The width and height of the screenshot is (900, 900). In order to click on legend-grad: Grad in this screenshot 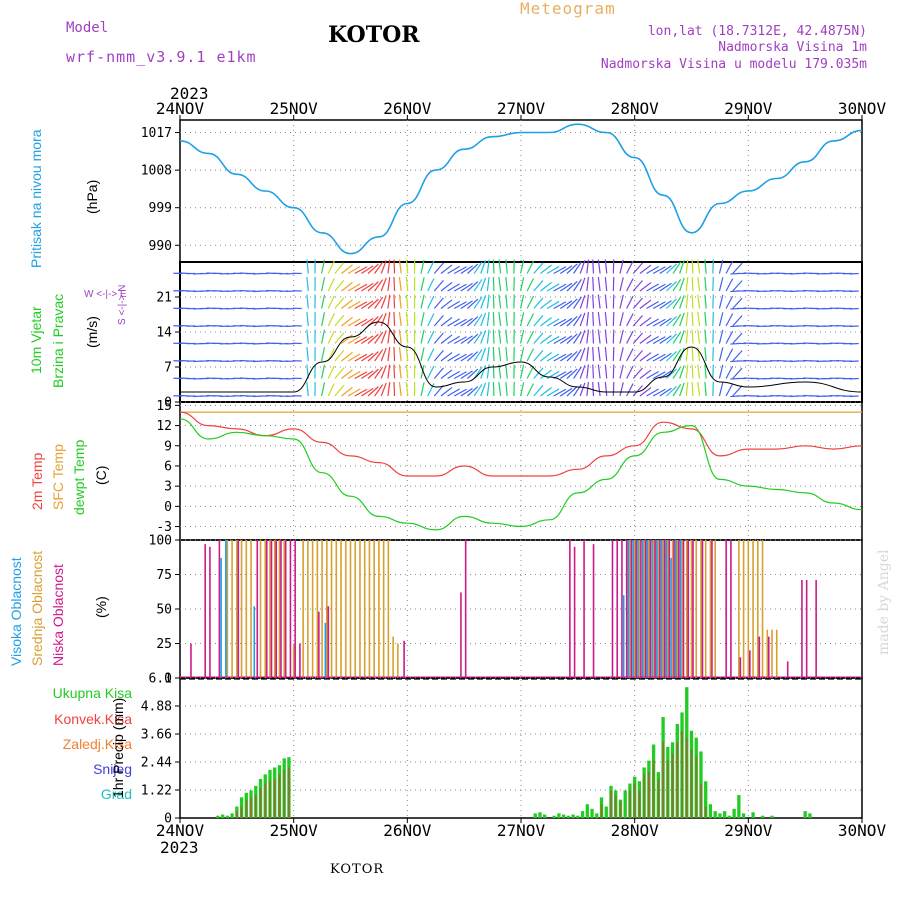, I will do `click(116, 794)`.